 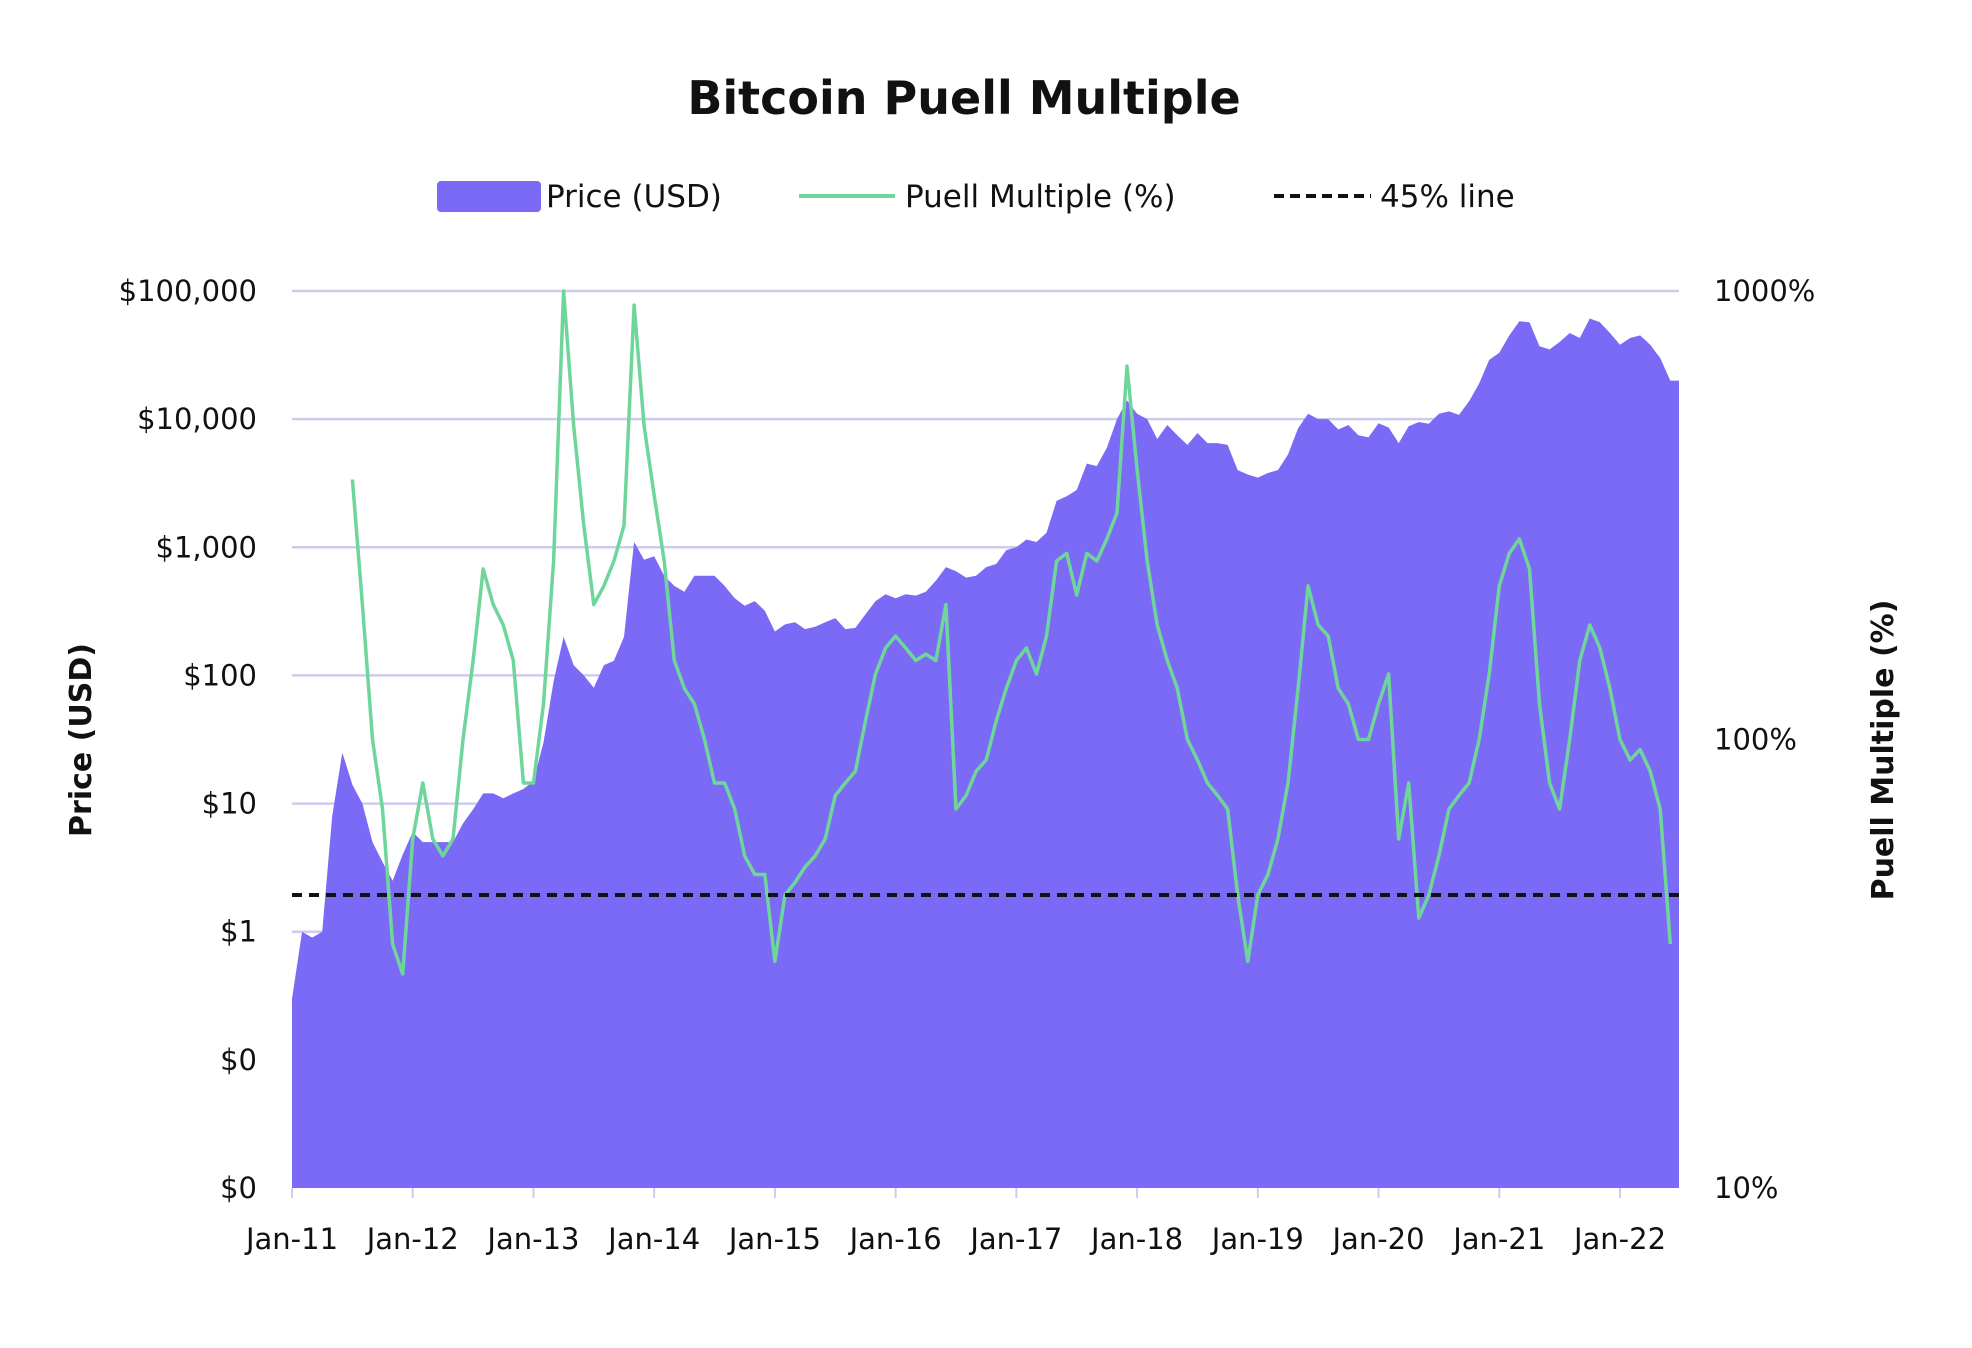 I want to click on legend-label-puell: Puell Multiple (%), so click(x=1040, y=197).